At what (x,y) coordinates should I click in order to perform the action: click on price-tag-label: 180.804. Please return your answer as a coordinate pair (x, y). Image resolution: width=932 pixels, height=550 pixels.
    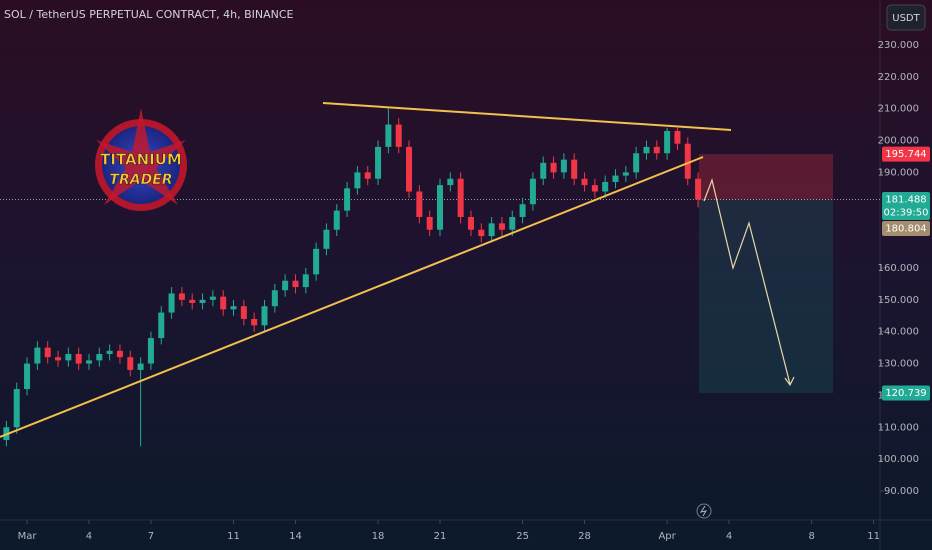
    Looking at the image, I should click on (905, 228).